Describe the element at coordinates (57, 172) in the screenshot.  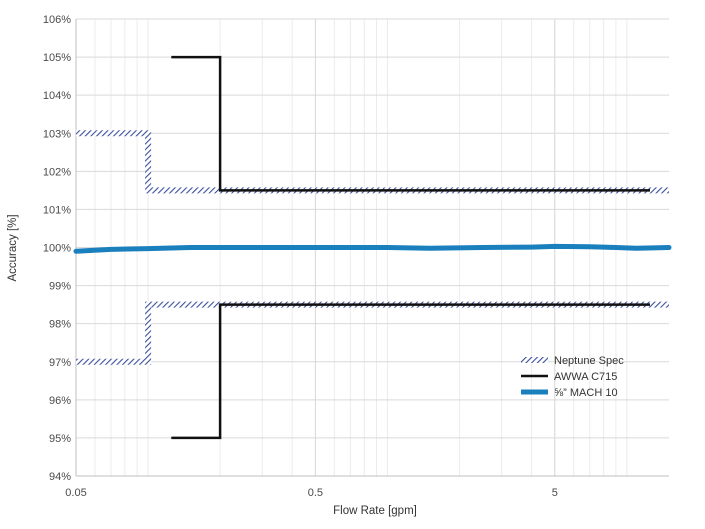
I see `y-tick-label: 102%` at that location.